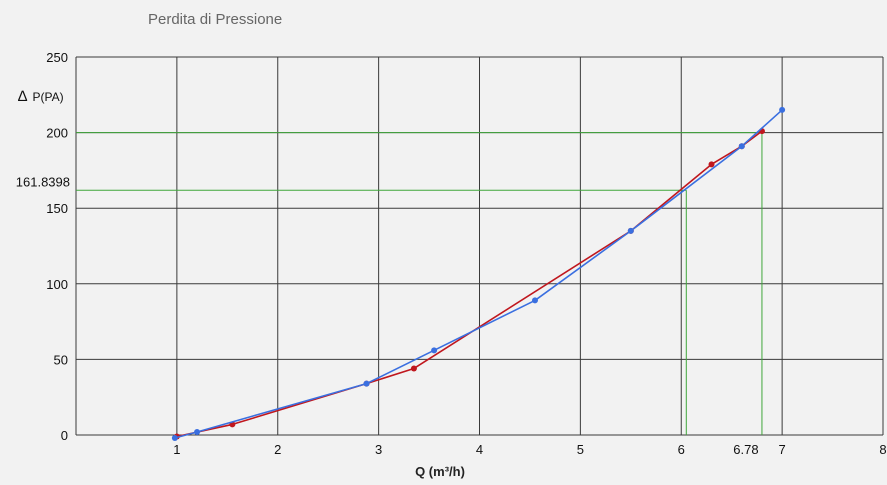 This screenshot has height=485, width=887. I want to click on x-tick-label: 8, so click(882, 449).